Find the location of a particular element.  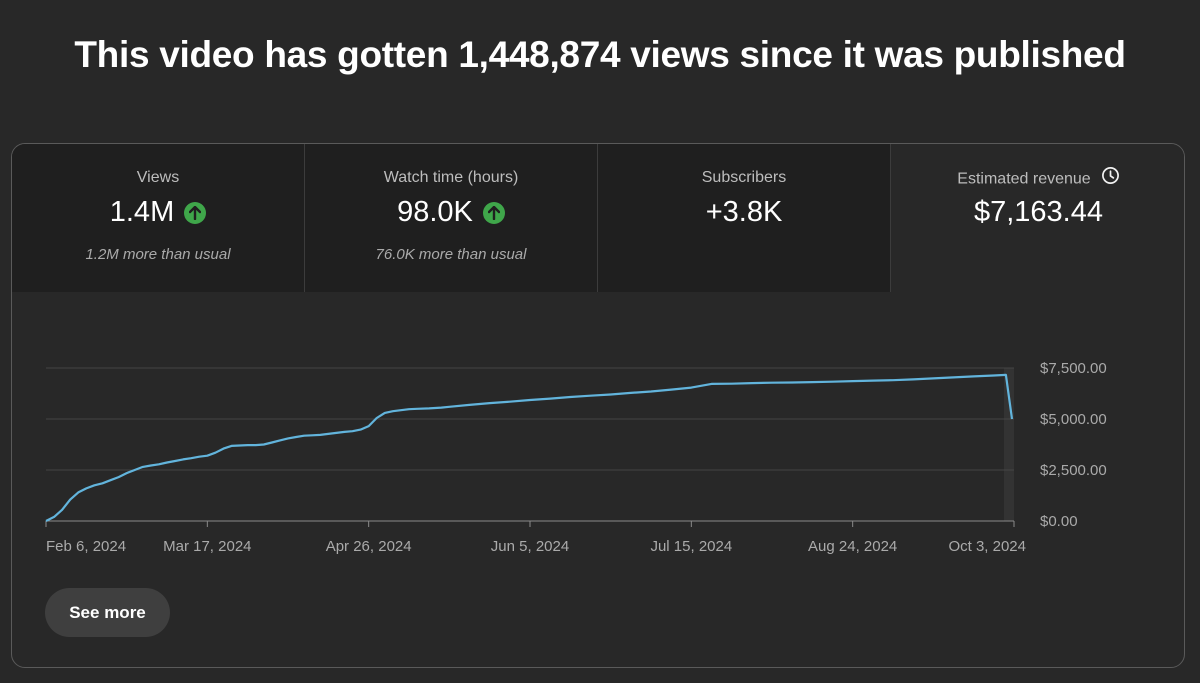

see-more-button: See more is located at coordinates (107, 612).